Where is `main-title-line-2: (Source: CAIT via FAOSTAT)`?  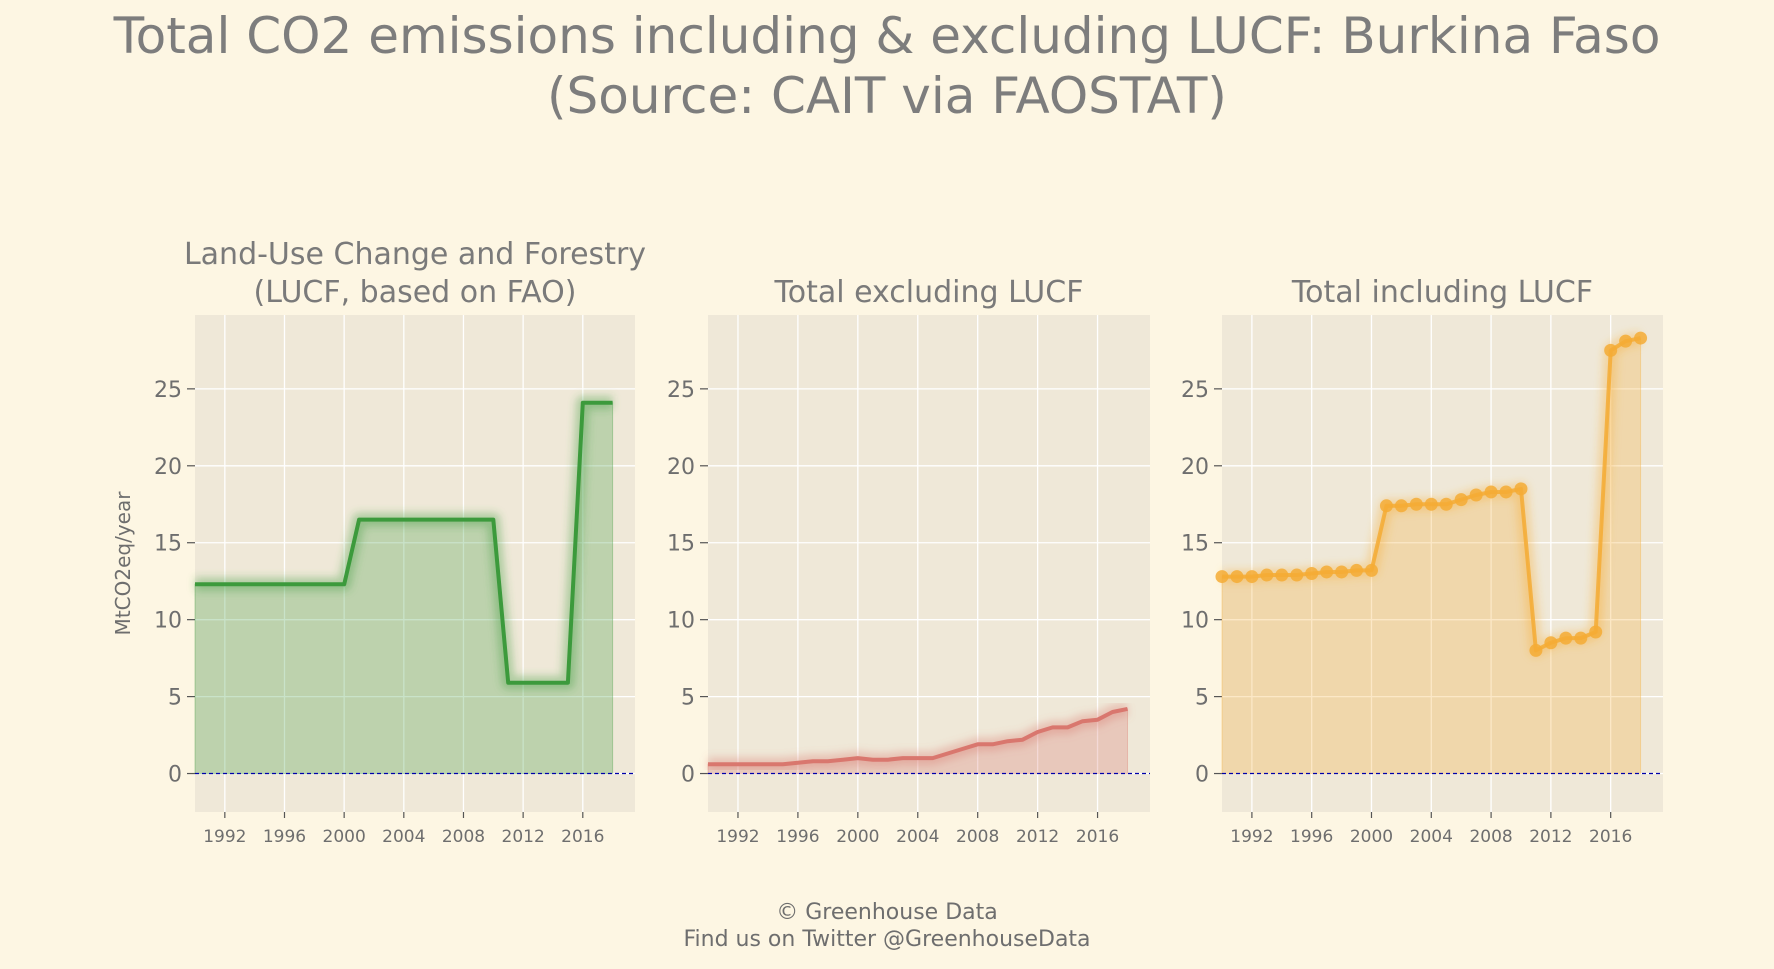 main-title-line-2: (Source: CAIT via FAOSTAT) is located at coordinates (887, 96).